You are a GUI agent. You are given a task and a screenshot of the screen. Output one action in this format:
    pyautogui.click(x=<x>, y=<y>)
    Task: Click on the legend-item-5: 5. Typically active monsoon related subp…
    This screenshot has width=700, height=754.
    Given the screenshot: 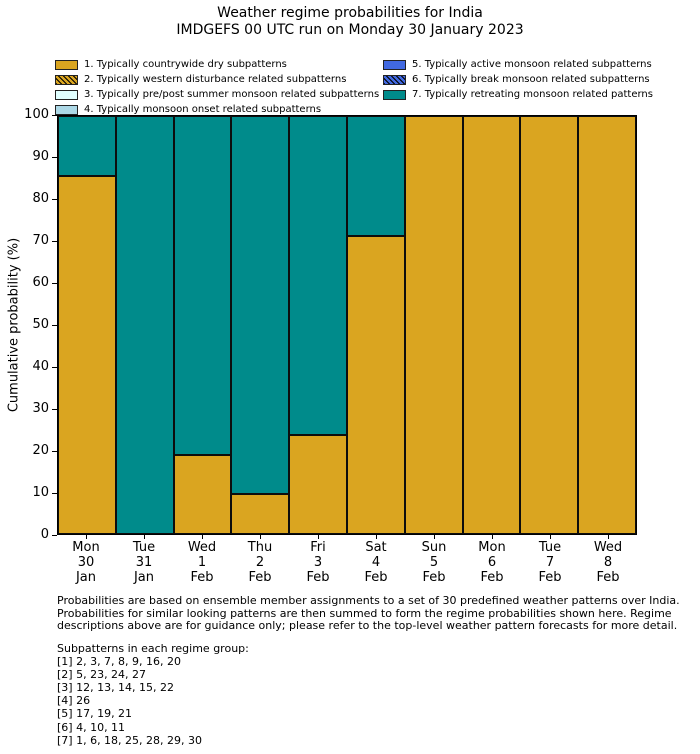 What is the action you would take?
    pyautogui.click(x=518, y=64)
    